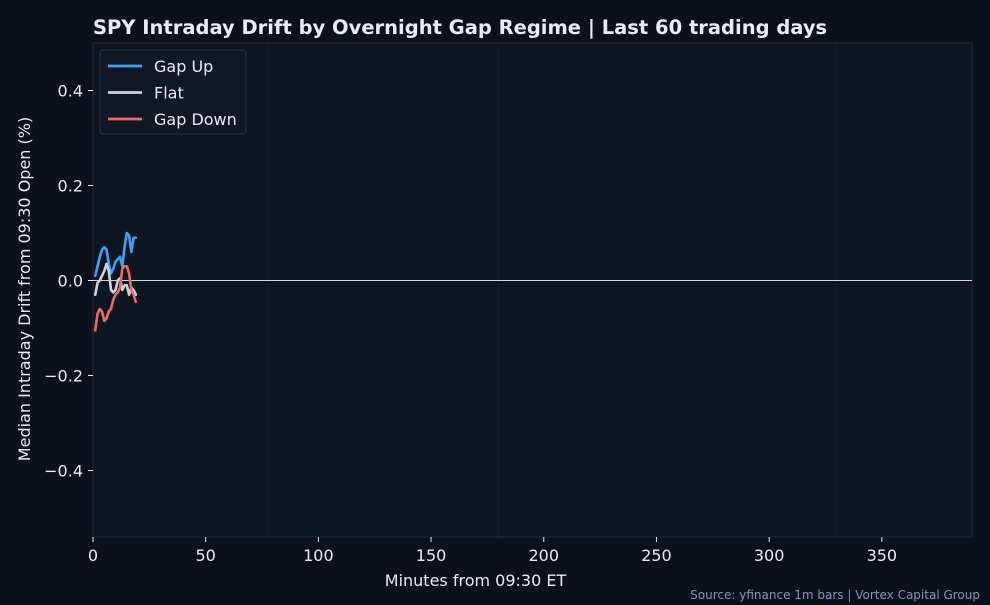 Image resolution: width=990 pixels, height=605 pixels. What do you see at coordinates (63, 471) in the screenshot?
I see `y-tick-label-0: −0.4` at bounding box center [63, 471].